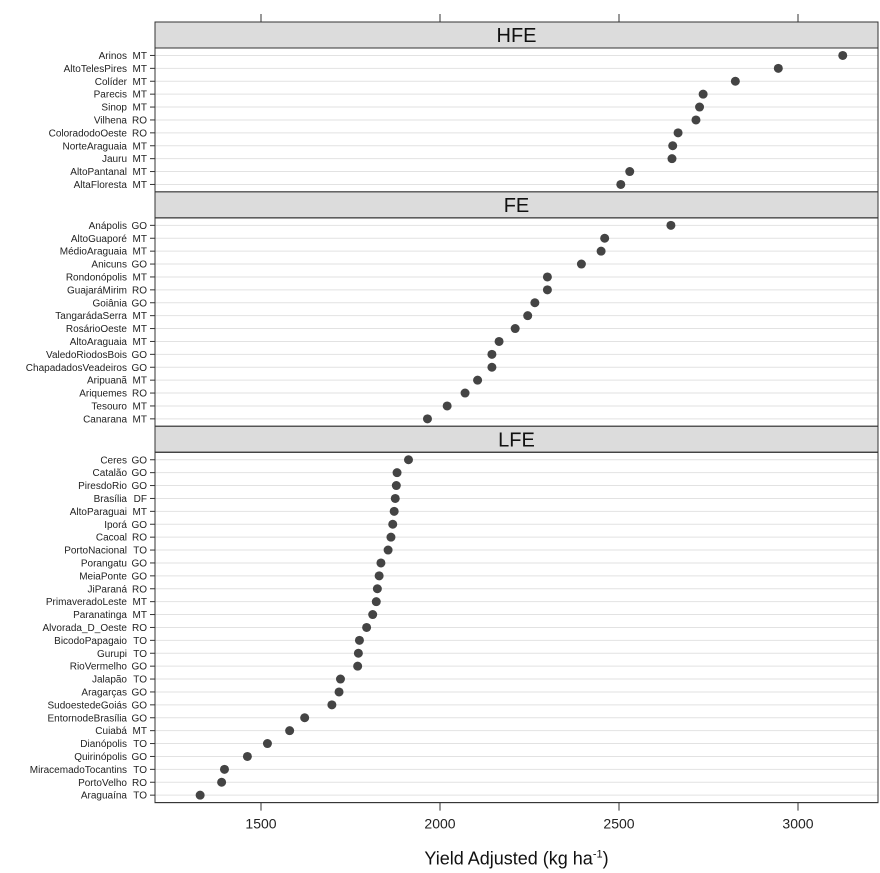 The width and height of the screenshot is (880, 873). I want to click on x-axis-label-close: ), so click(606, 859).